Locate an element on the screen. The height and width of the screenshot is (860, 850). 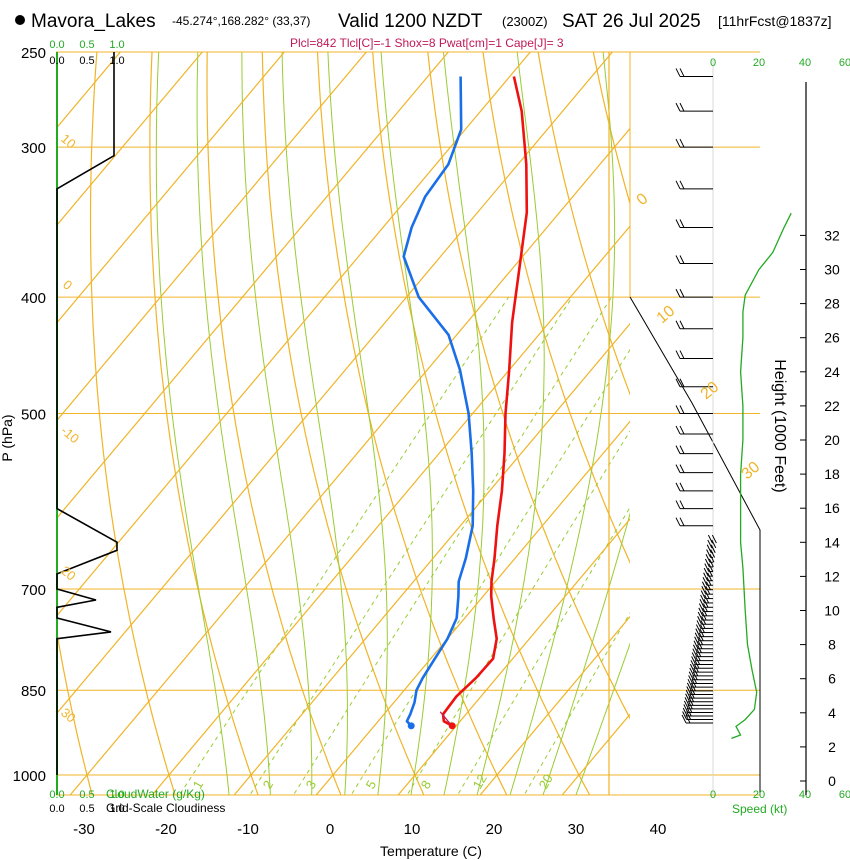
cloudiness-tick-top: 1.0 is located at coordinates (116, 61).